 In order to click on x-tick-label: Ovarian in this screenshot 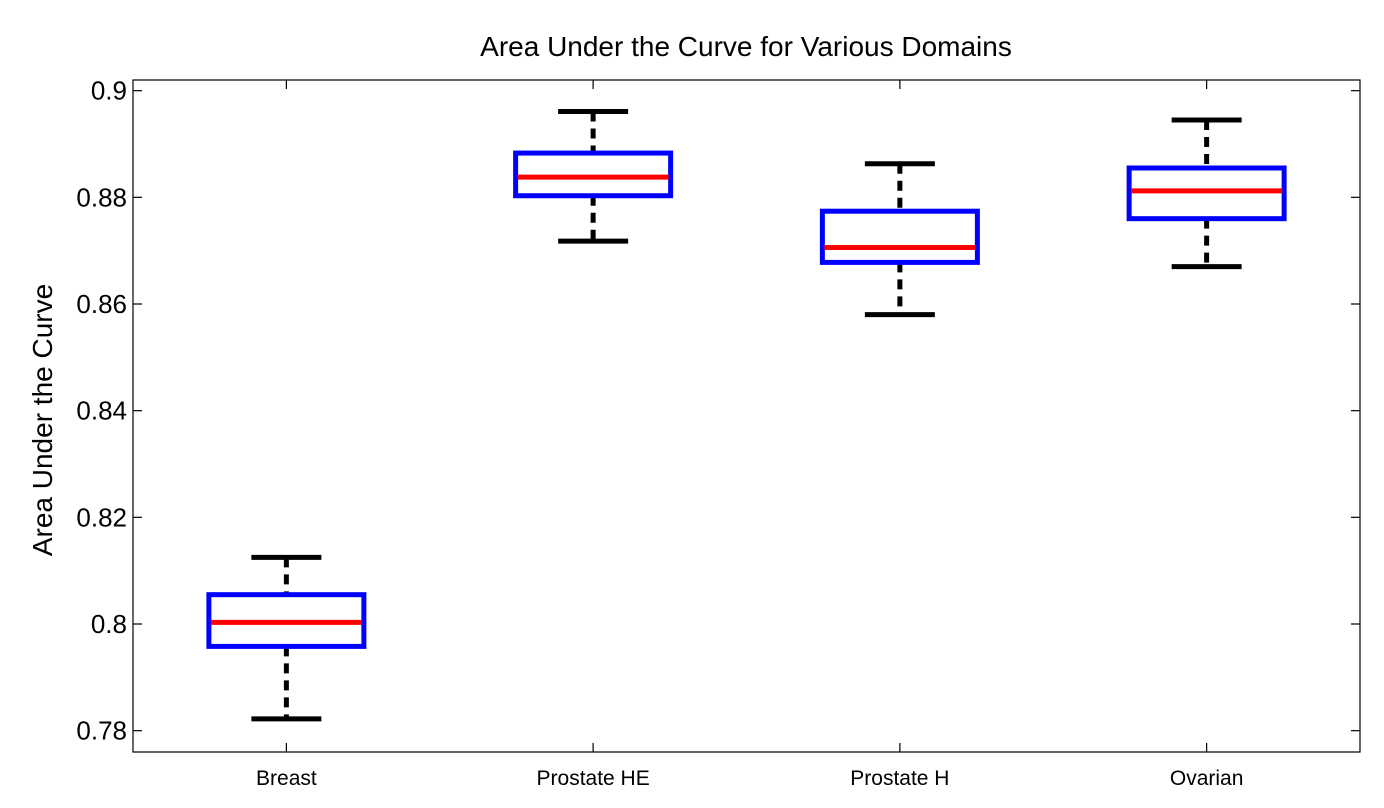, I will do `click(1207, 778)`.